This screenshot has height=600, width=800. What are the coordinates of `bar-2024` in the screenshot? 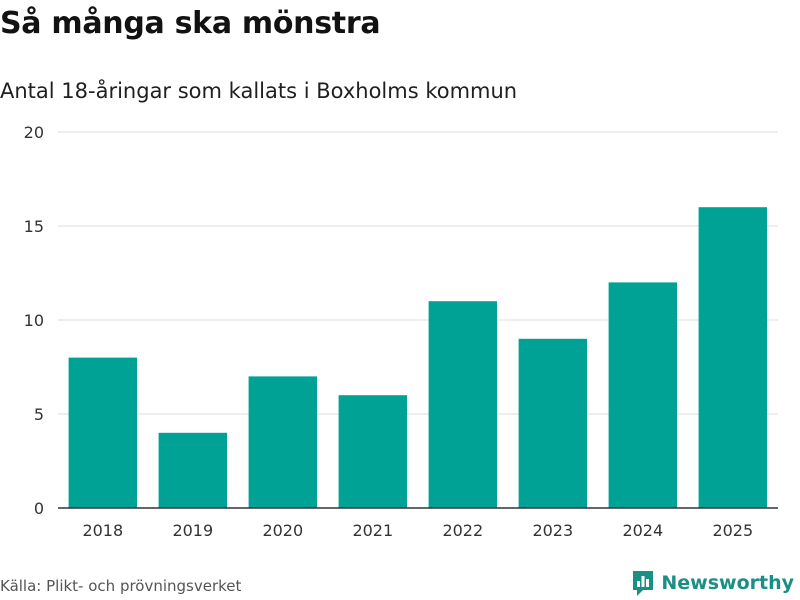 It's located at (642, 395).